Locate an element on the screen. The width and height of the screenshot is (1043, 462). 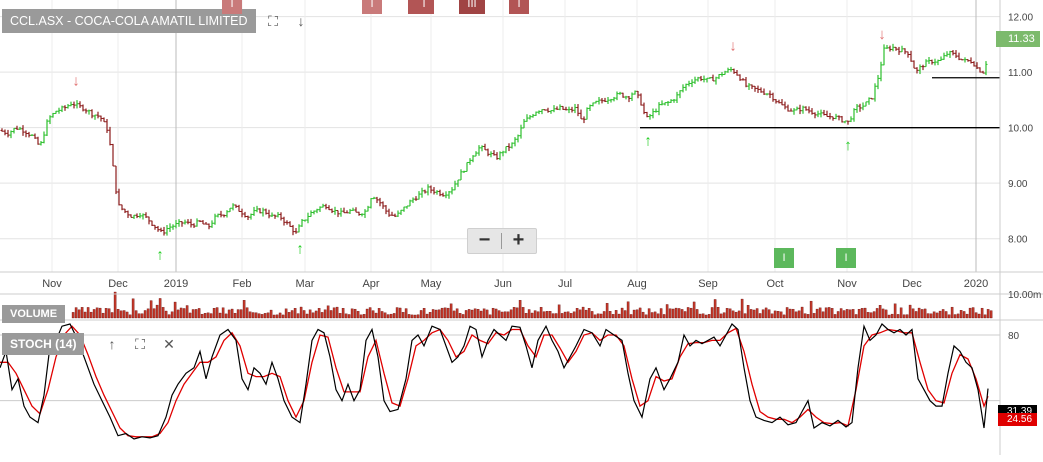
sell-arrow-icon: ↓ is located at coordinates (76, 80).